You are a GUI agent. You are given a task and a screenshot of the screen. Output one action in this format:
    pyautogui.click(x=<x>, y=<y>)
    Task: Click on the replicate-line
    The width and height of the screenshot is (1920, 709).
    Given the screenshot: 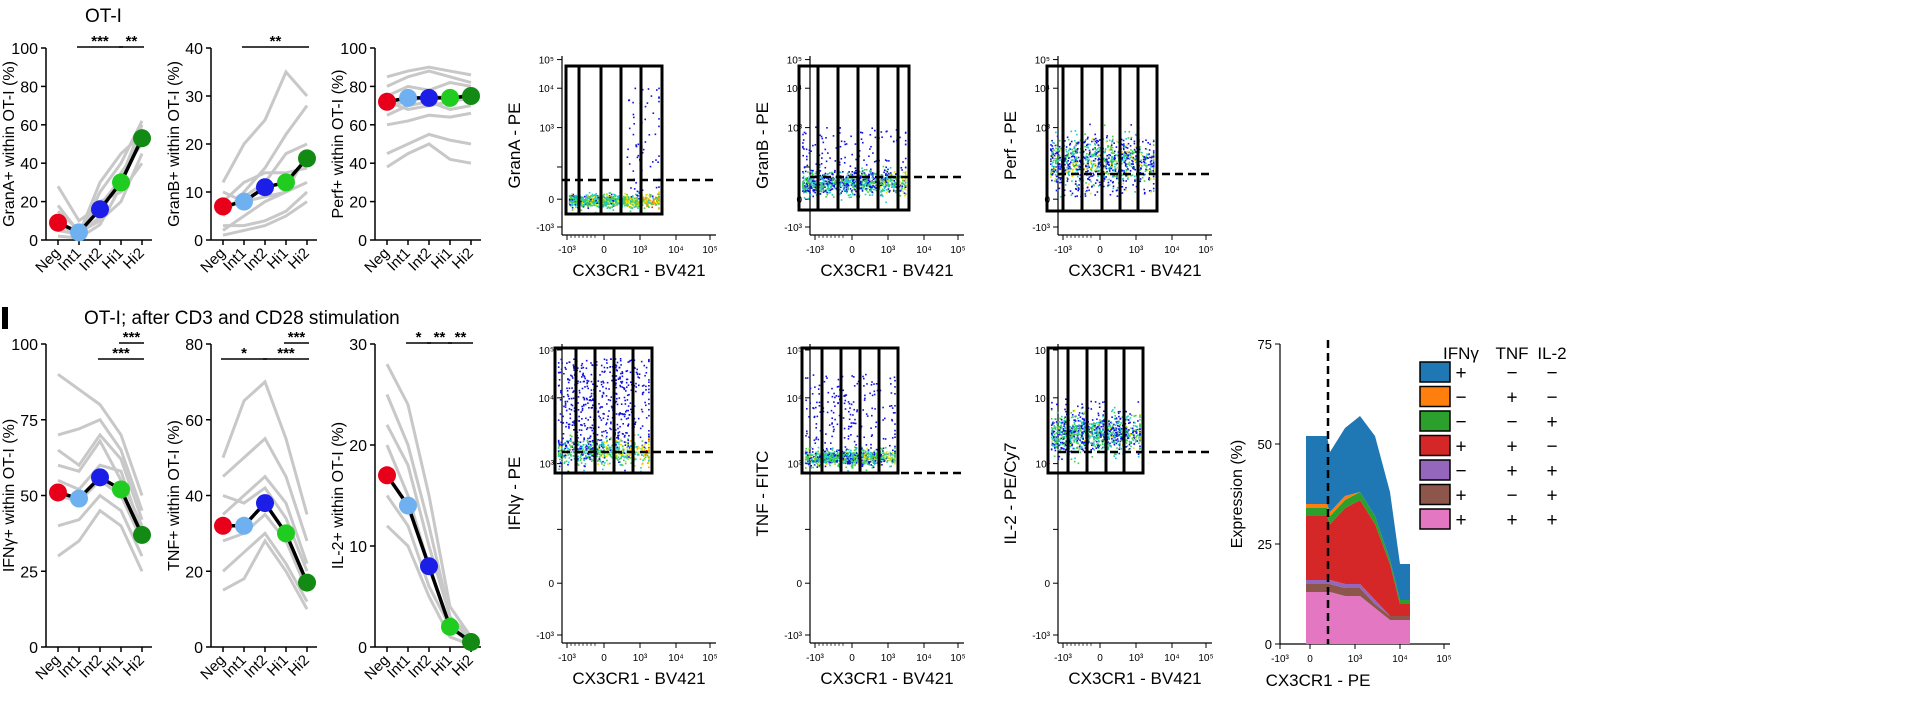 What is the action you would take?
    pyautogui.click(x=429, y=78)
    